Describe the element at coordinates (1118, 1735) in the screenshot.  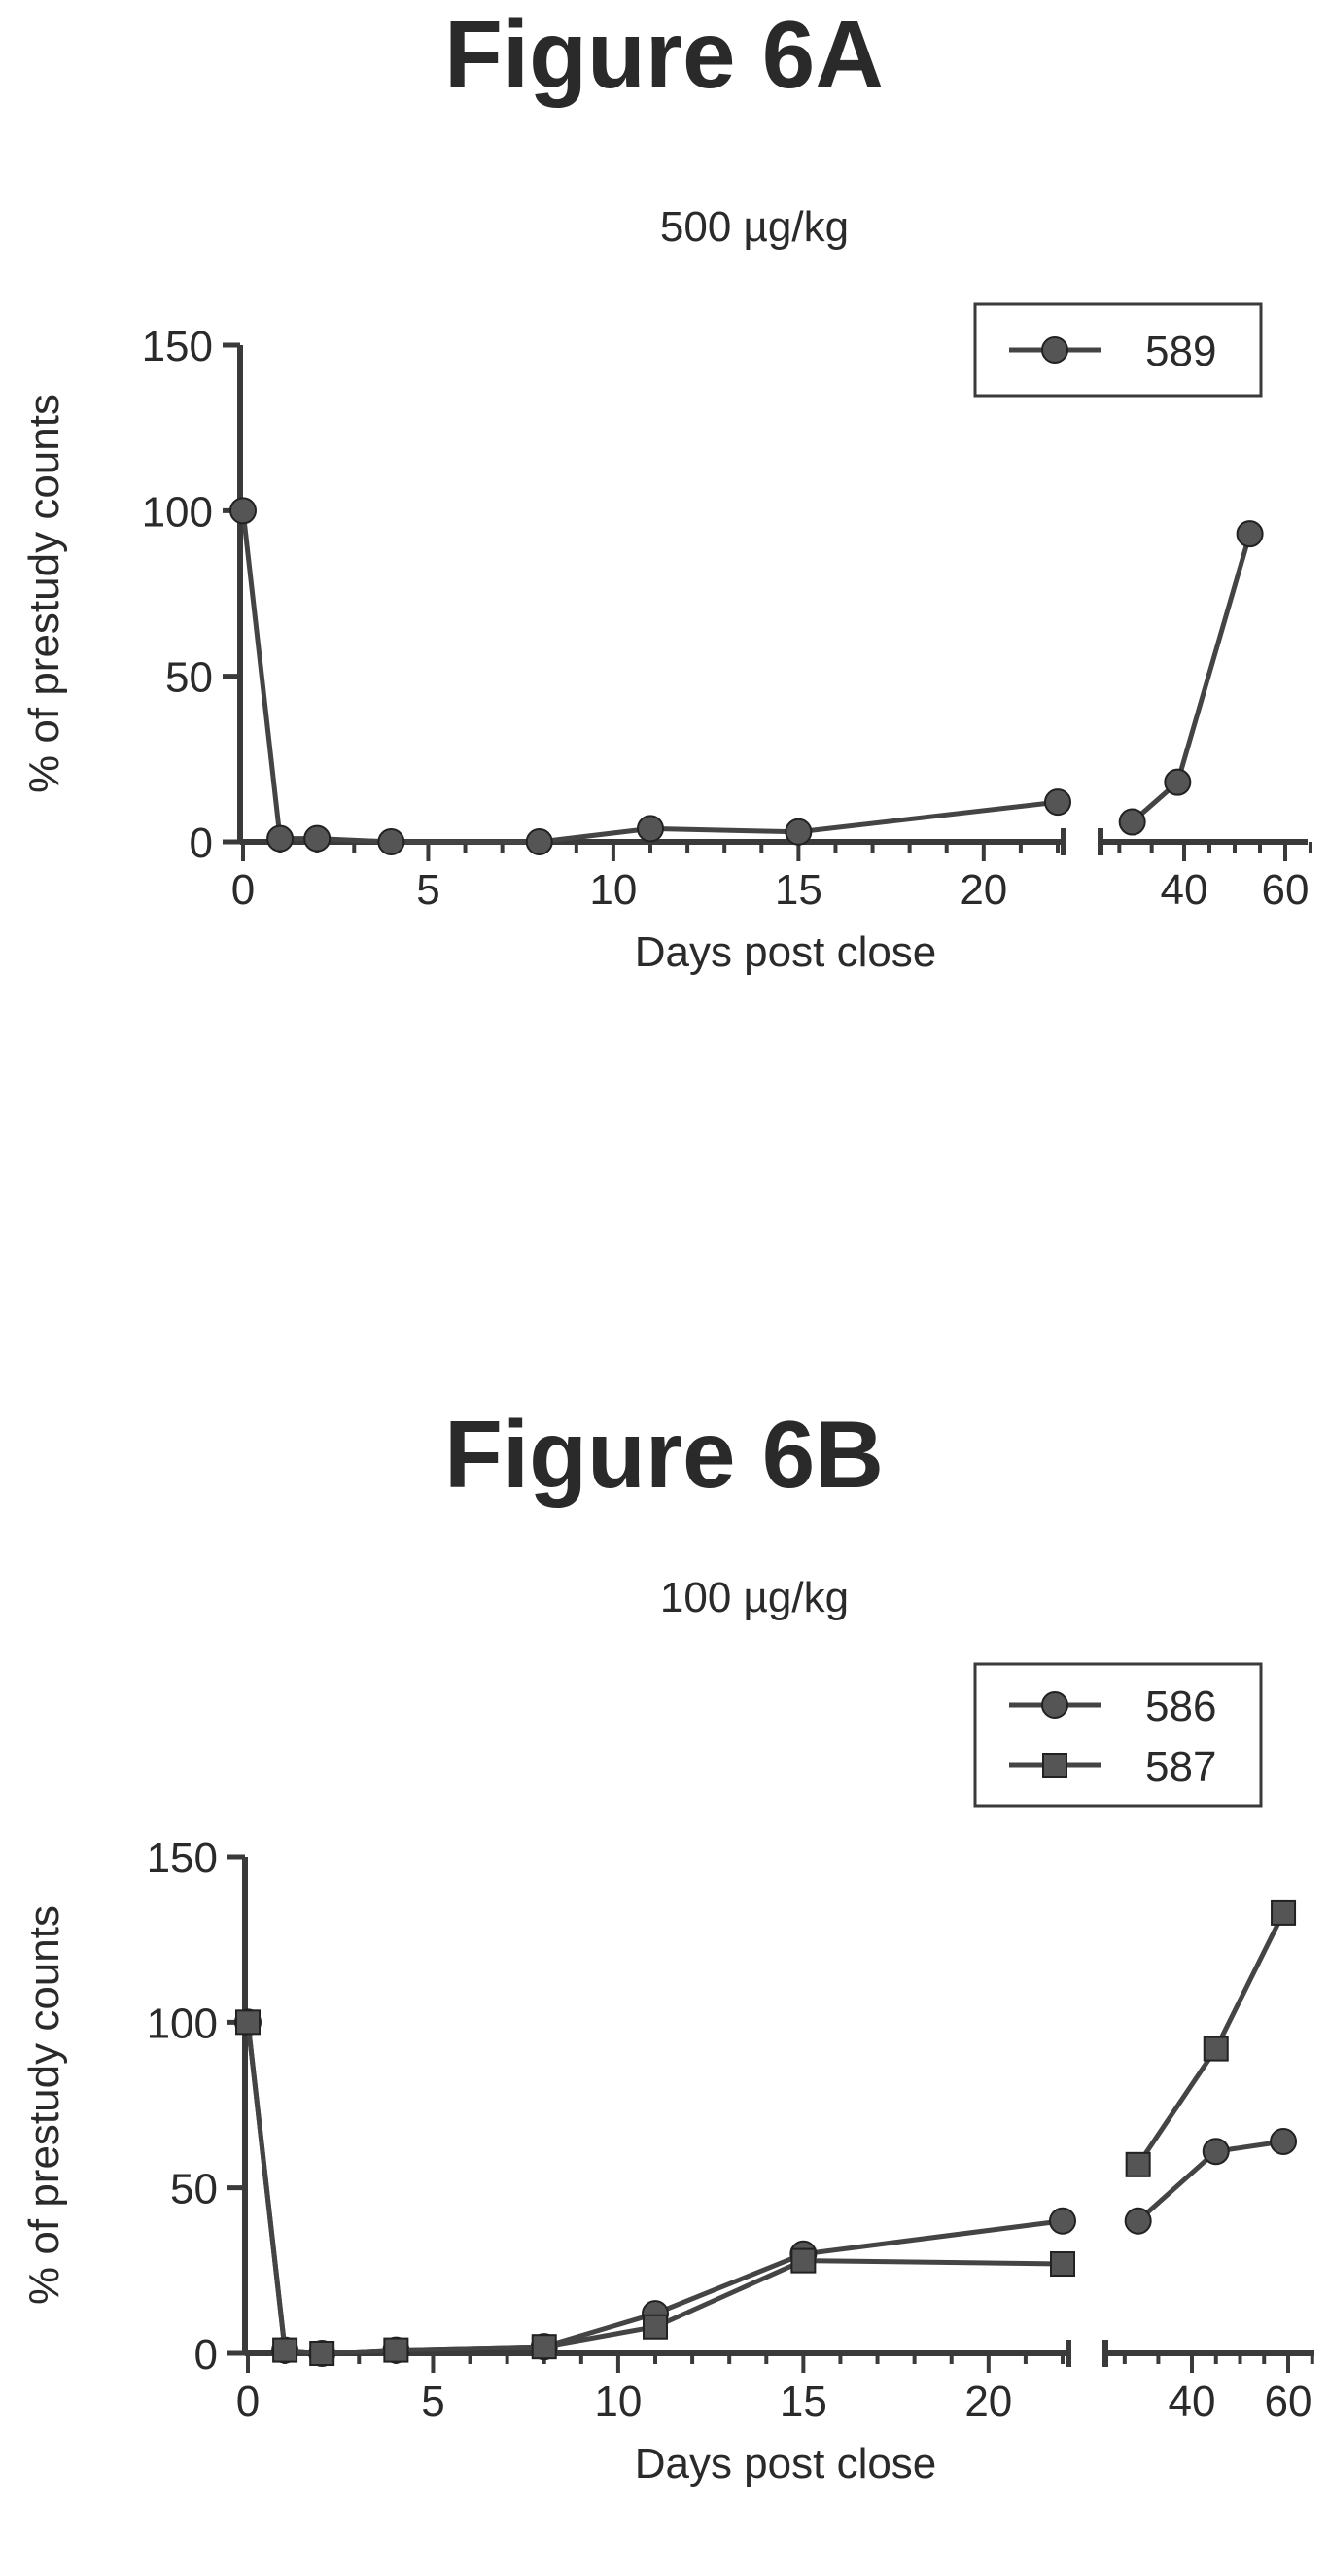
I see `legend-box` at that location.